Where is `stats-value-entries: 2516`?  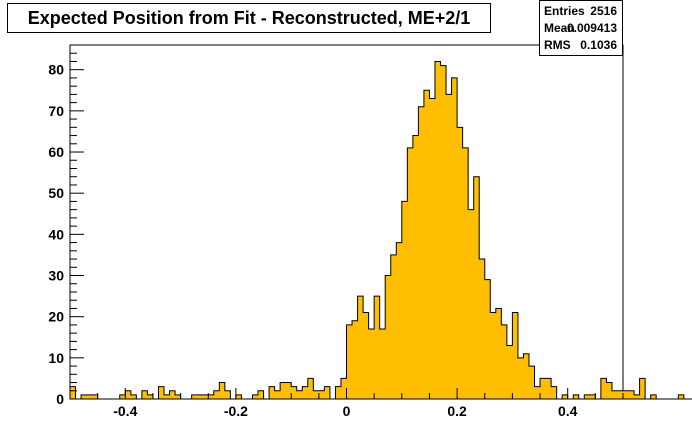 stats-value-entries: 2516 is located at coordinates (603, 11).